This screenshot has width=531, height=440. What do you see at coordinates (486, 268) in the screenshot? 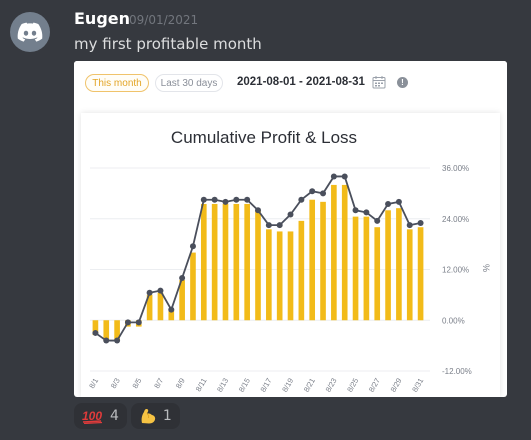
I see `y-axis-label: %` at bounding box center [486, 268].